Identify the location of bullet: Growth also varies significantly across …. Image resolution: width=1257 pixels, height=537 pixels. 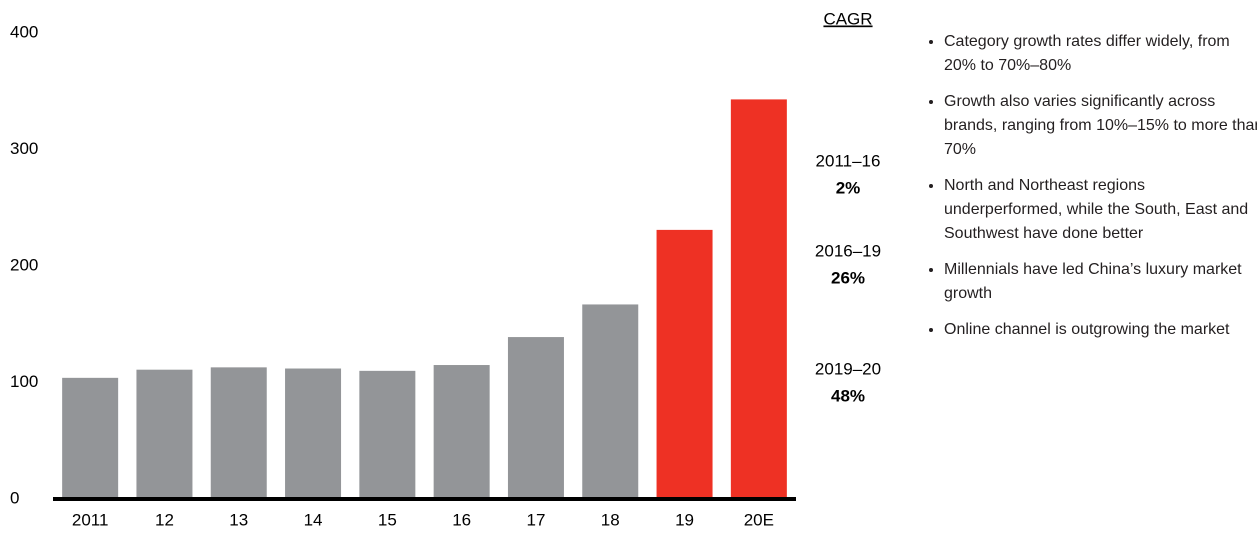
(1100, 126).